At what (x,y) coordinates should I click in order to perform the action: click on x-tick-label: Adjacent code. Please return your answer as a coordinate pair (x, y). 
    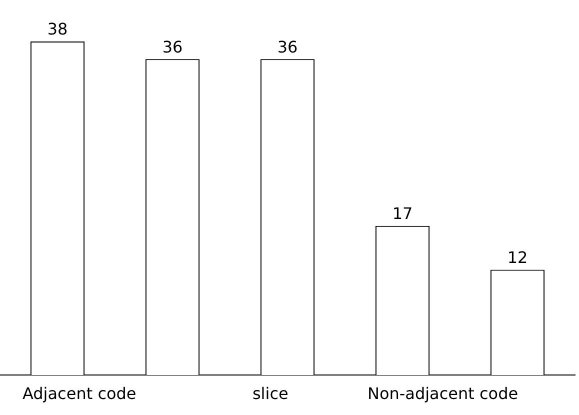
    Looking at the image, I should click on (79, 394).